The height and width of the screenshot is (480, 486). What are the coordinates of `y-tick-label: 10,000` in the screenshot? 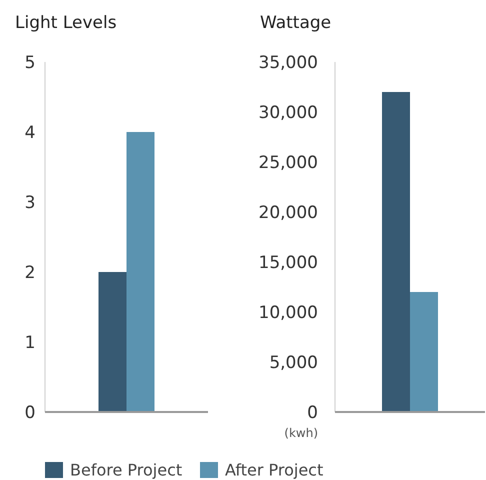 It's located at (288, 312).